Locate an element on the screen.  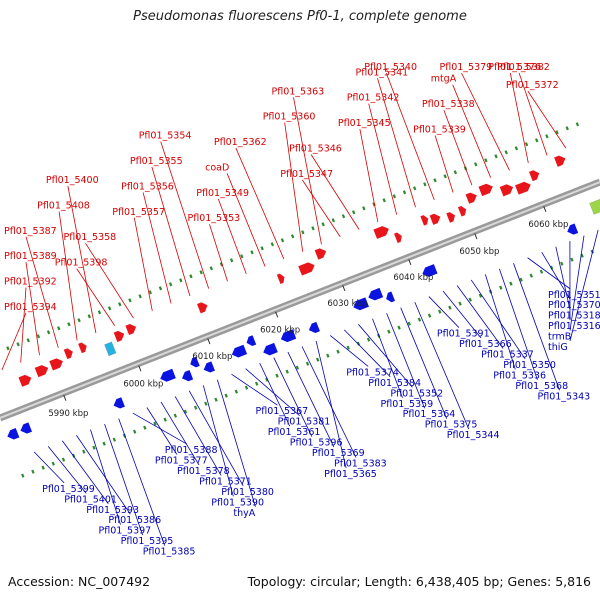
gene-label-top-pfl01-5362: Pfl01_5362 is located at coordinates (240, 142).